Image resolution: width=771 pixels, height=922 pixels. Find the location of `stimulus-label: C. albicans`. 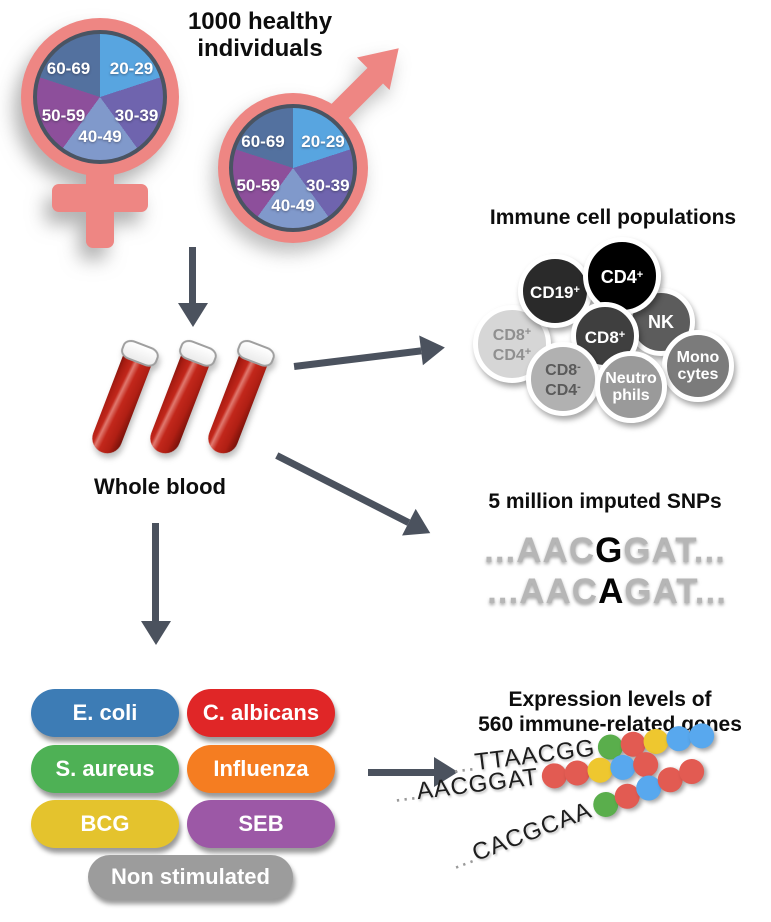

stimulus-label: C. albicans is located at coordinates (261, 712).